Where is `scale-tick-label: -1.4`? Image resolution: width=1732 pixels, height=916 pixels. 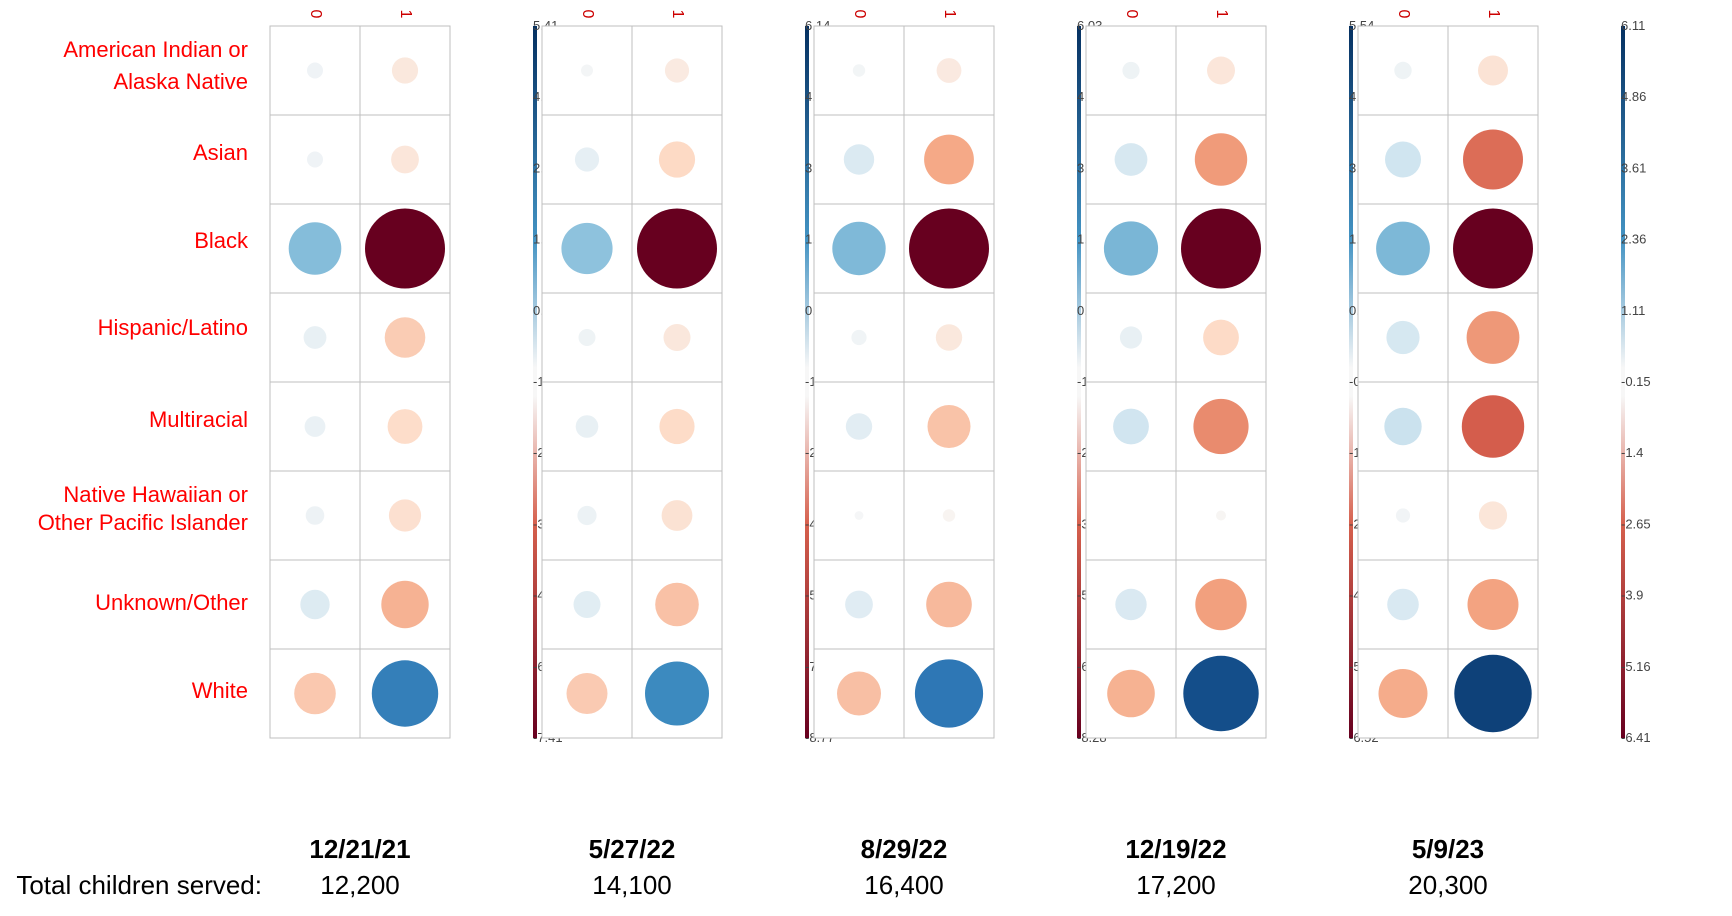
scale-tick-label: -1.4 is located at coordinates (1632, 452).